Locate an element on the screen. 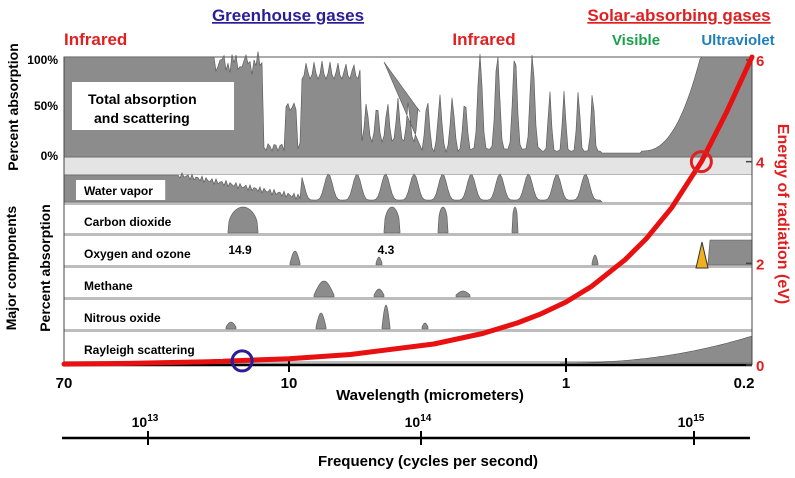 This screenshot has height=478, width=795. component-label: Oxygen and ozone is located at coordinates (137, 254).